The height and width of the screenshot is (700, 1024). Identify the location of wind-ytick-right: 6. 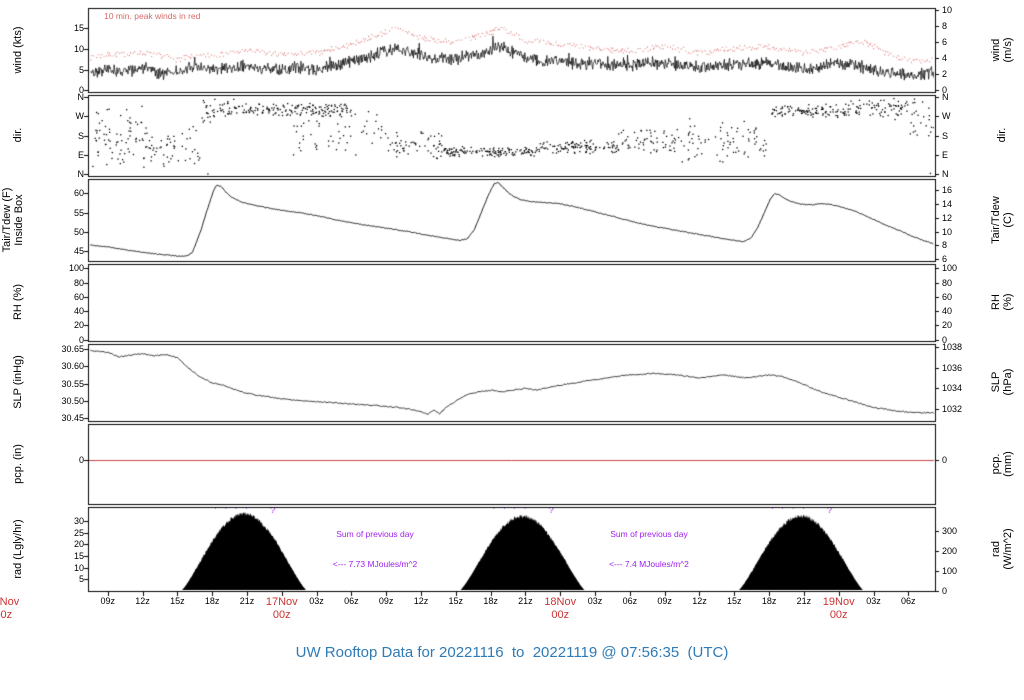
(945, 41).